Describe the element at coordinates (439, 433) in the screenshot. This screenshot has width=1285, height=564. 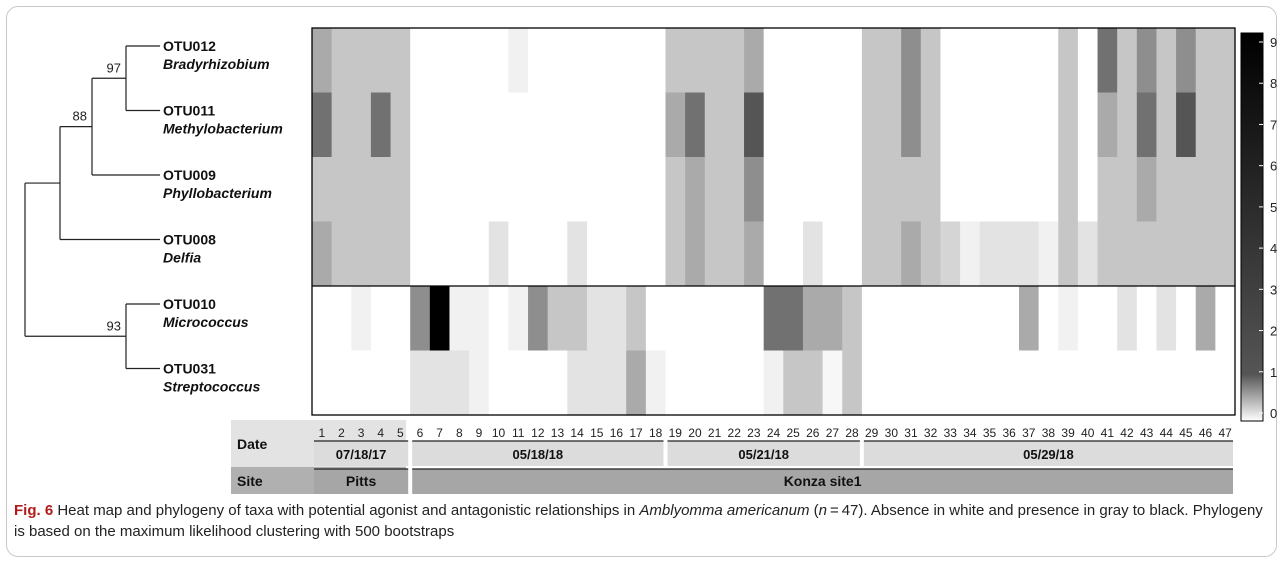
I see `sample-number-label: 7` at that location.